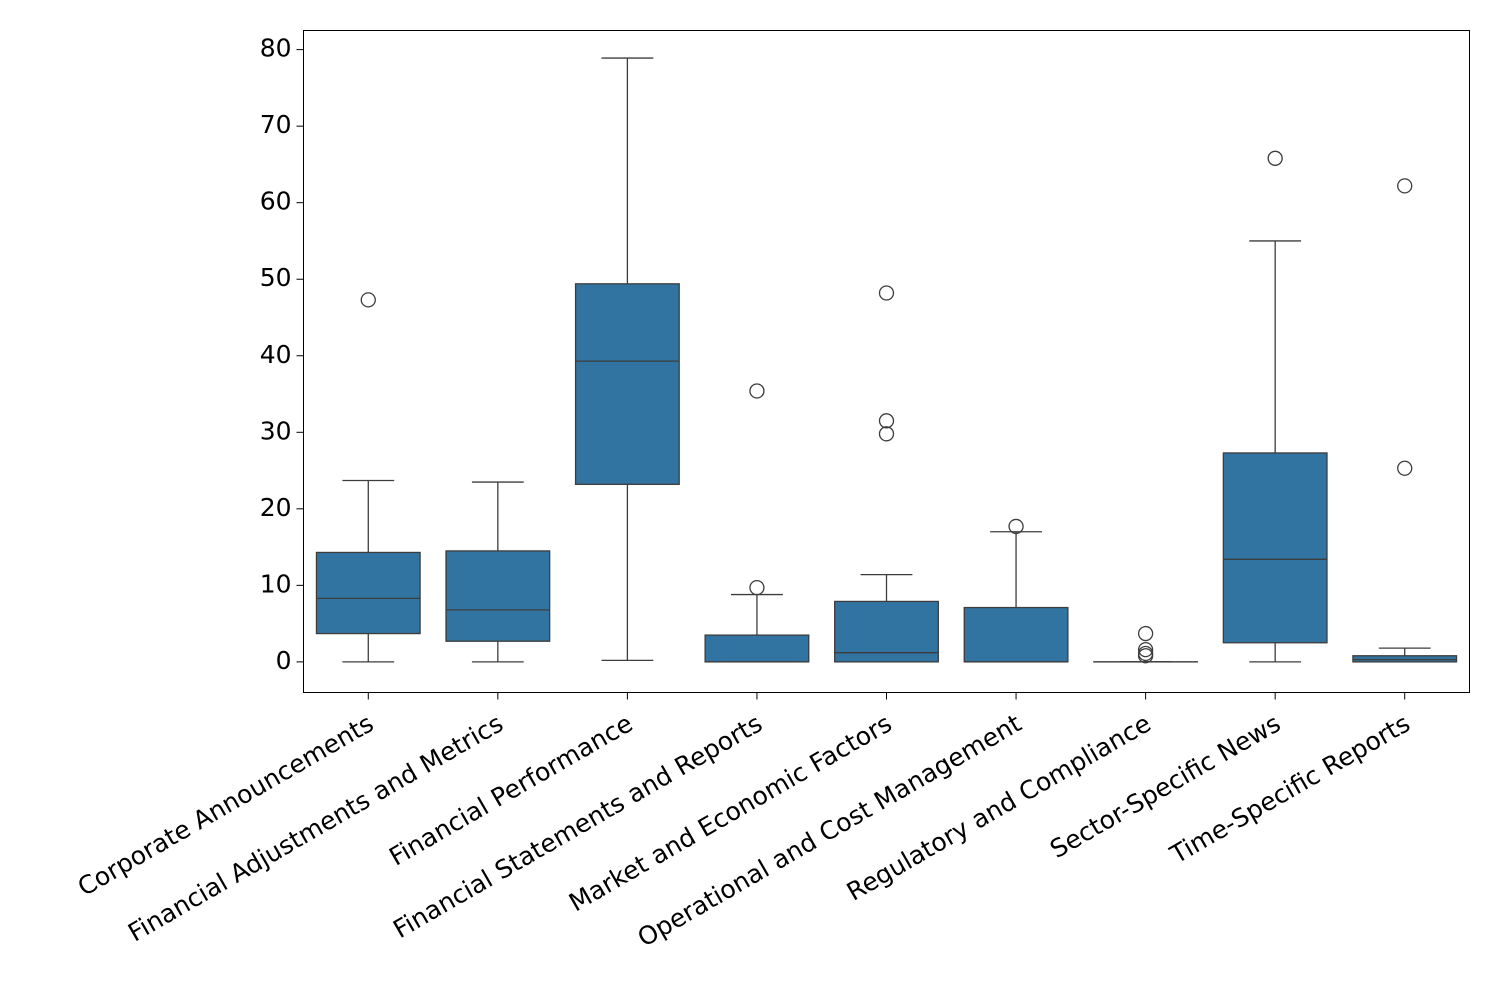  What do you see at coordinates (276, 354) in the screenshot?
I see `y-tick-label: 40` at bounding box center [276, 354].